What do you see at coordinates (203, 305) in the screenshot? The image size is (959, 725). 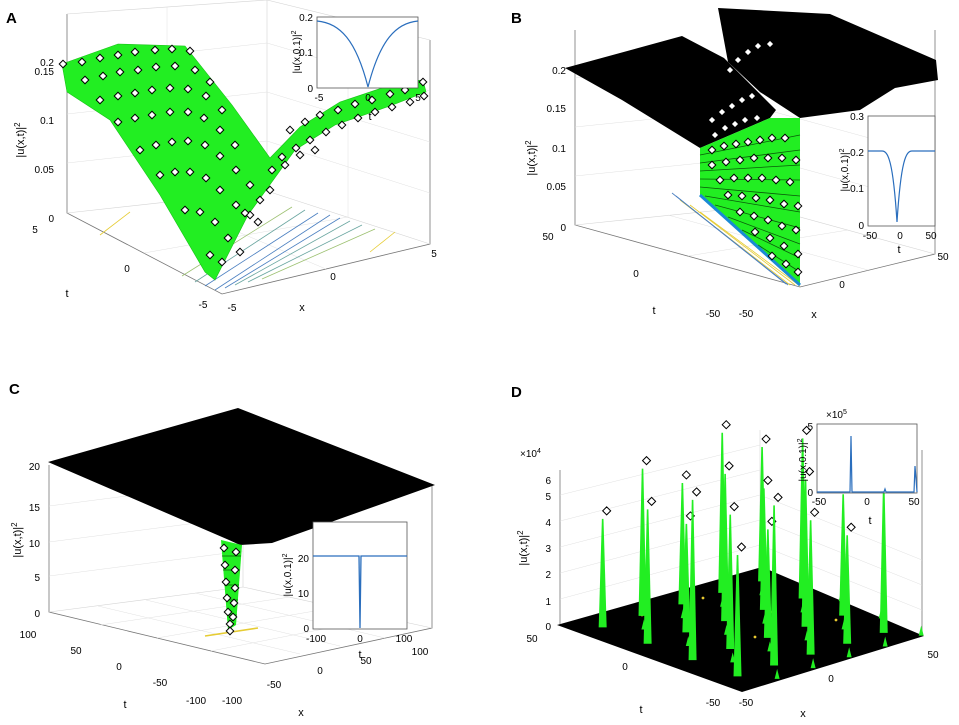 I see `panel-a-ttick-2: -5` at bounding box center [203, 305].